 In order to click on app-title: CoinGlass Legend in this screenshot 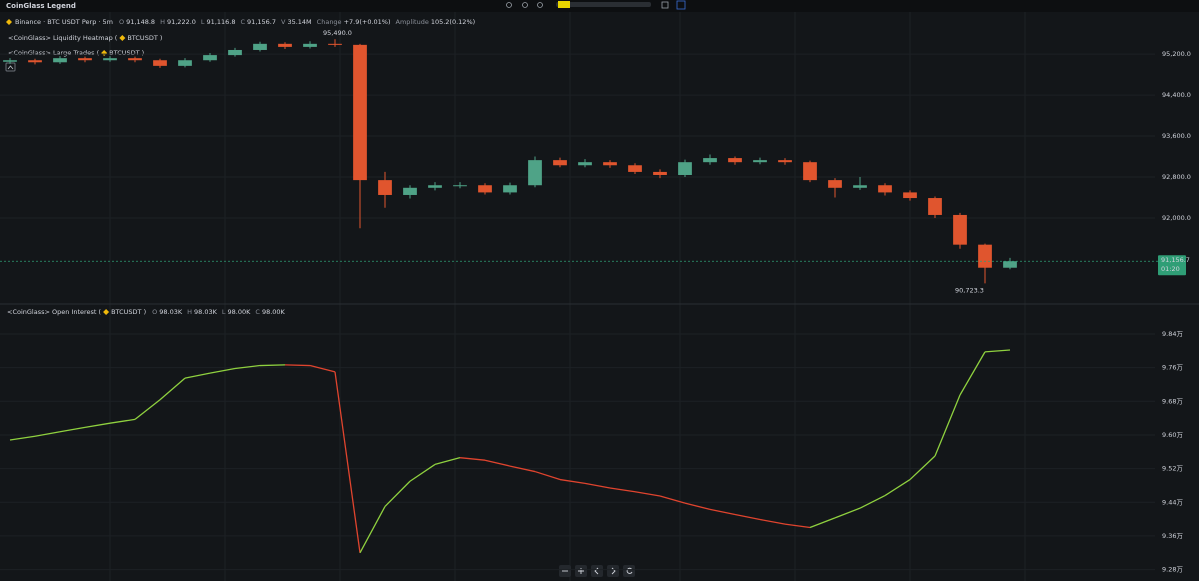, I will do `click(41, 6)`.